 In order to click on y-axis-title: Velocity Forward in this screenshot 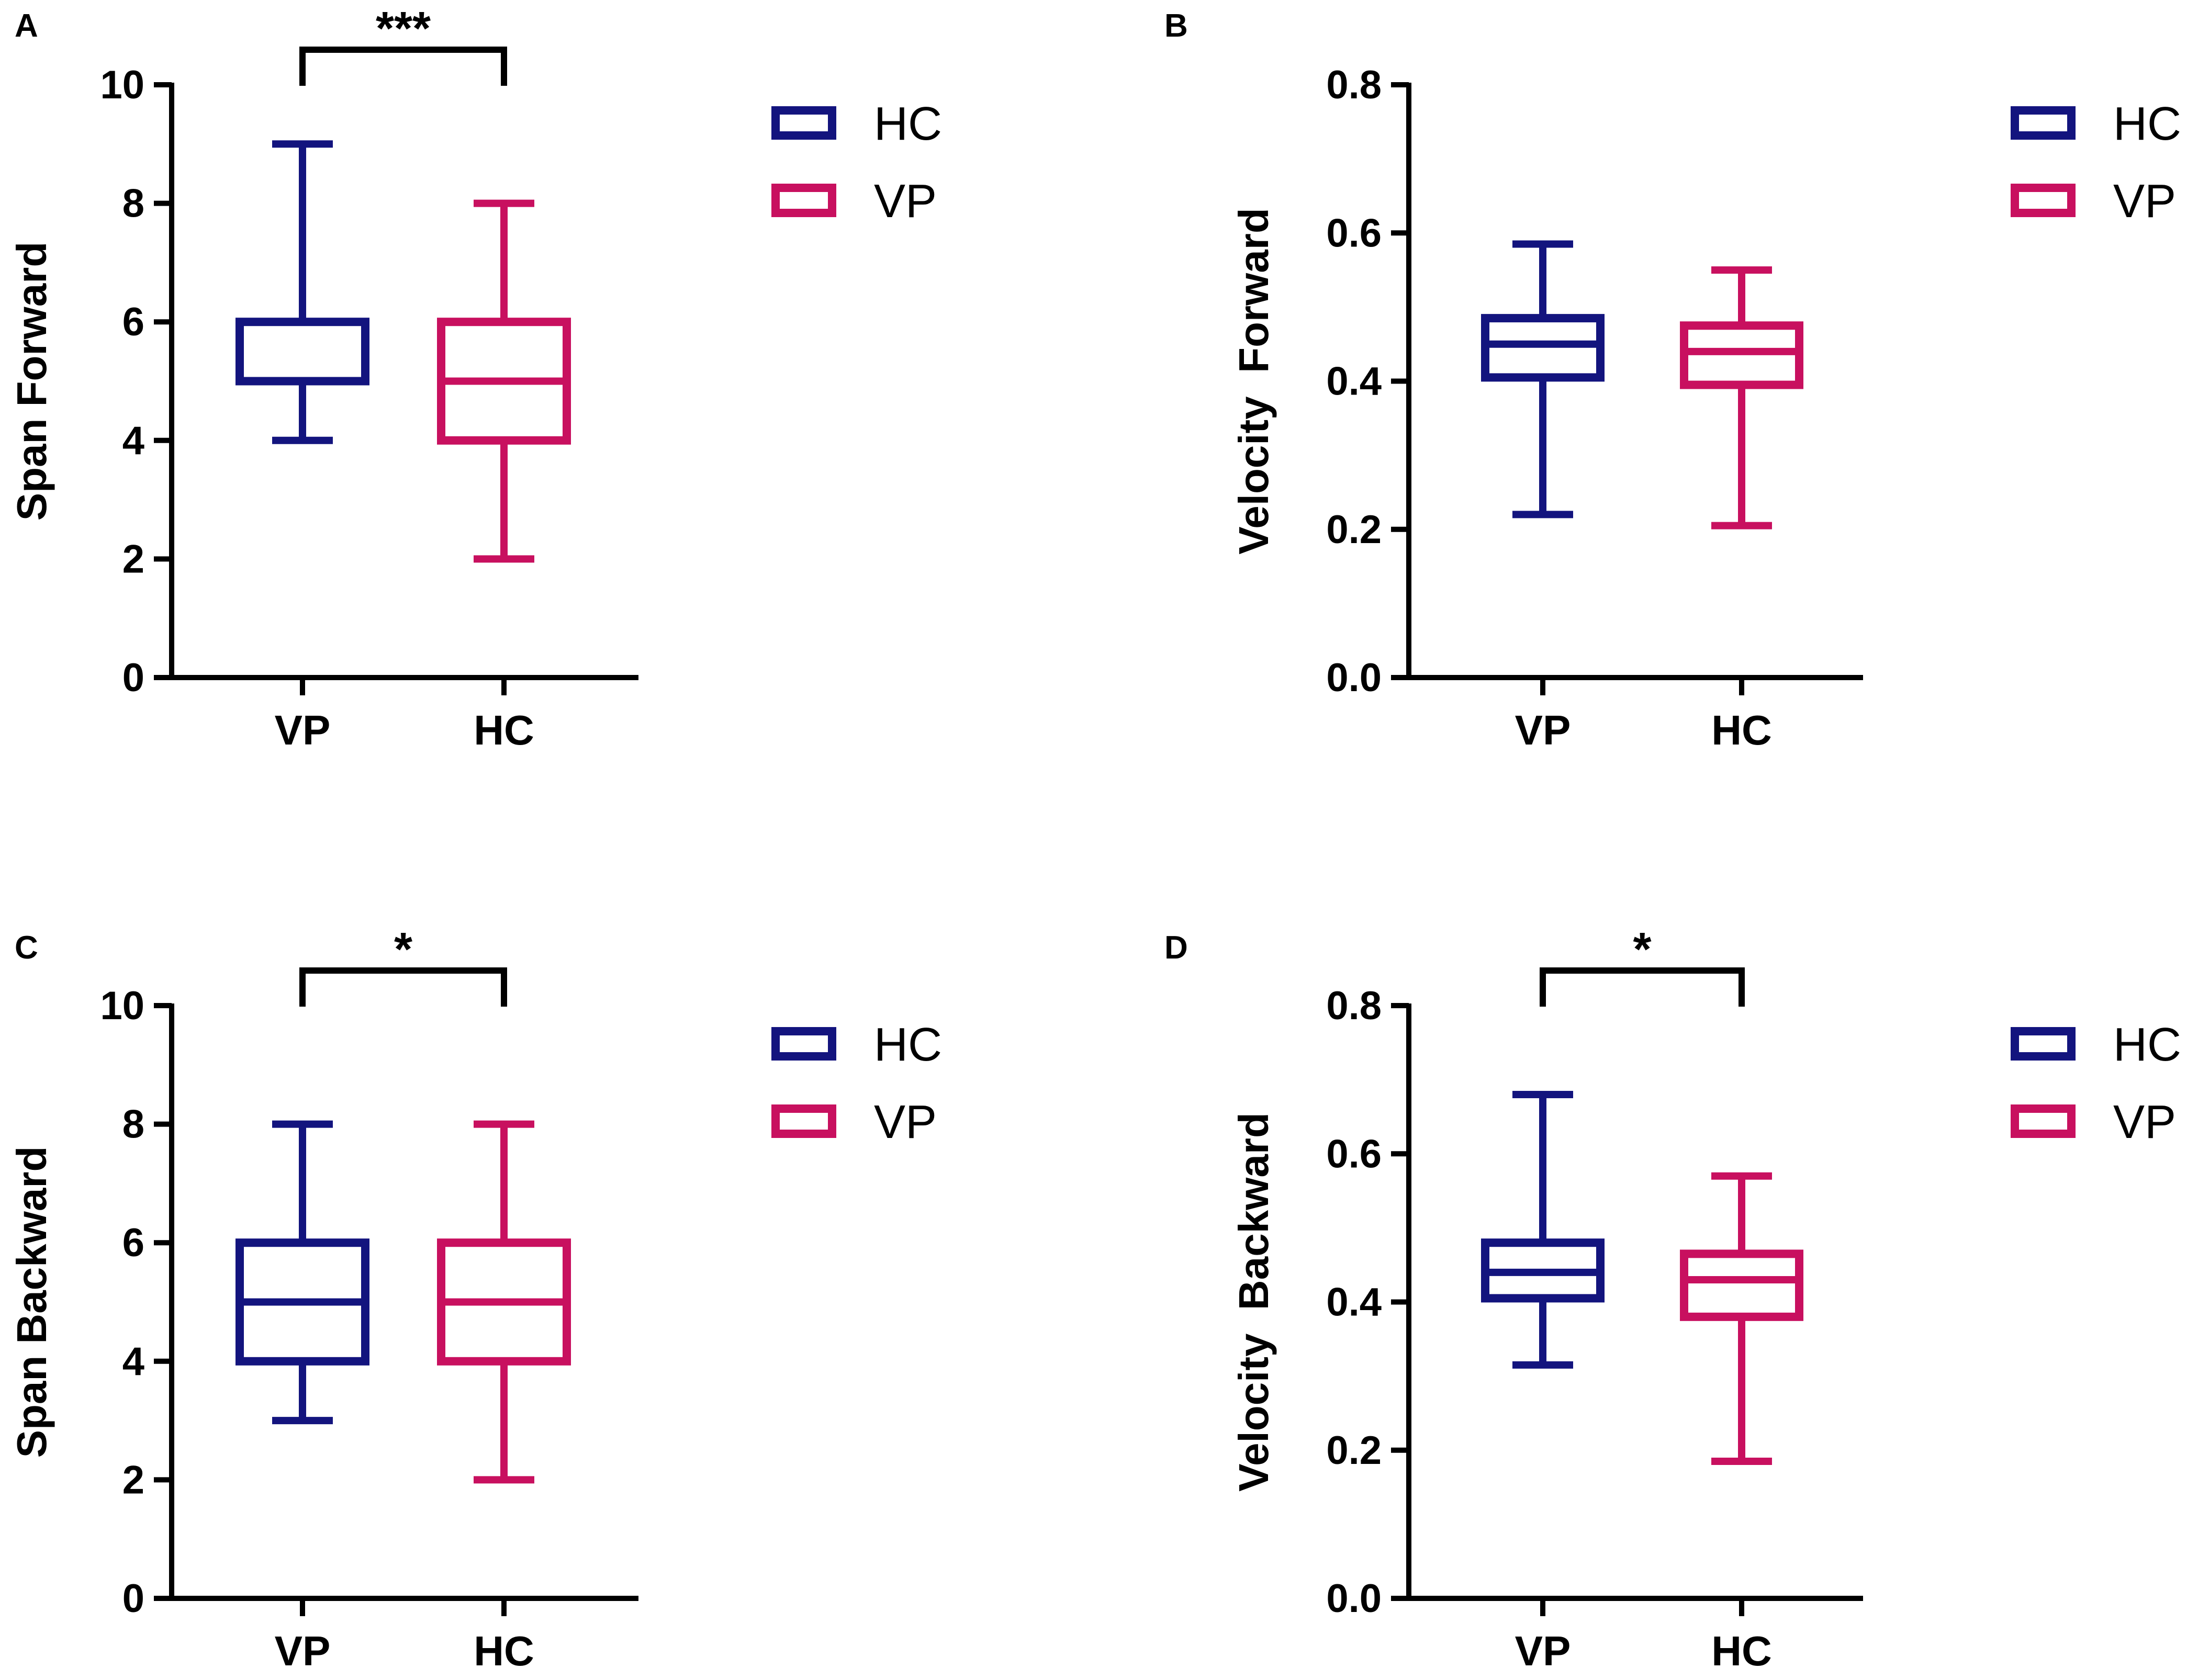, I will do `click(1253, 381)`.